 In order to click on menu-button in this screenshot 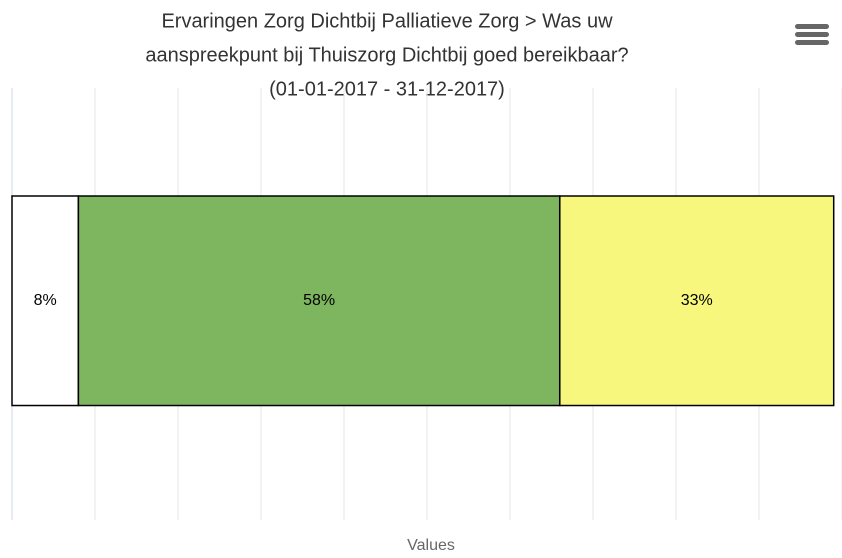, I will do `click(812, 34)`.